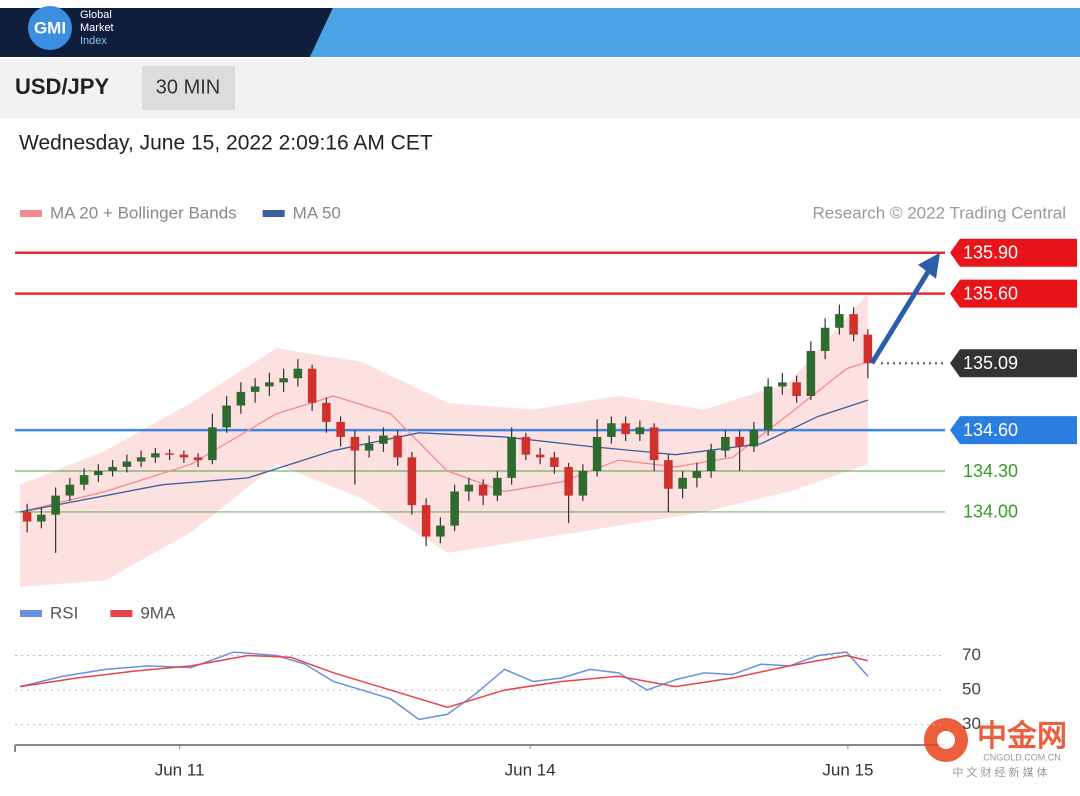 The image size is (1080, 796). Describe the element at coordinates (1022, 757) in the screenshot. I see `watermark-site: CNGOLD.COM.CN` at that location.